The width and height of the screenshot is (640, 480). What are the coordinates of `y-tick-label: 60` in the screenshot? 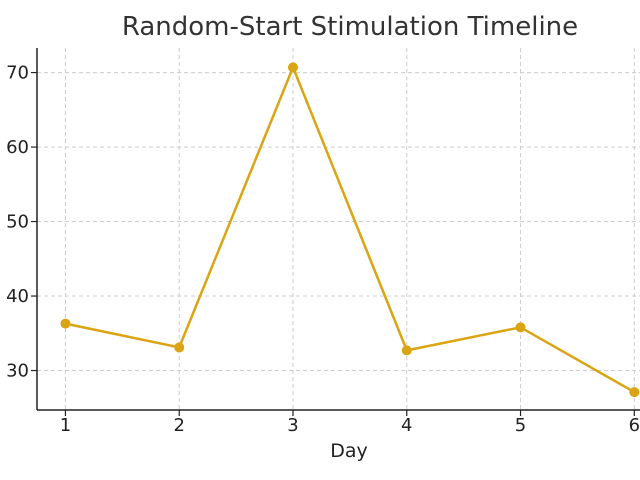 It's located at (17, 147).